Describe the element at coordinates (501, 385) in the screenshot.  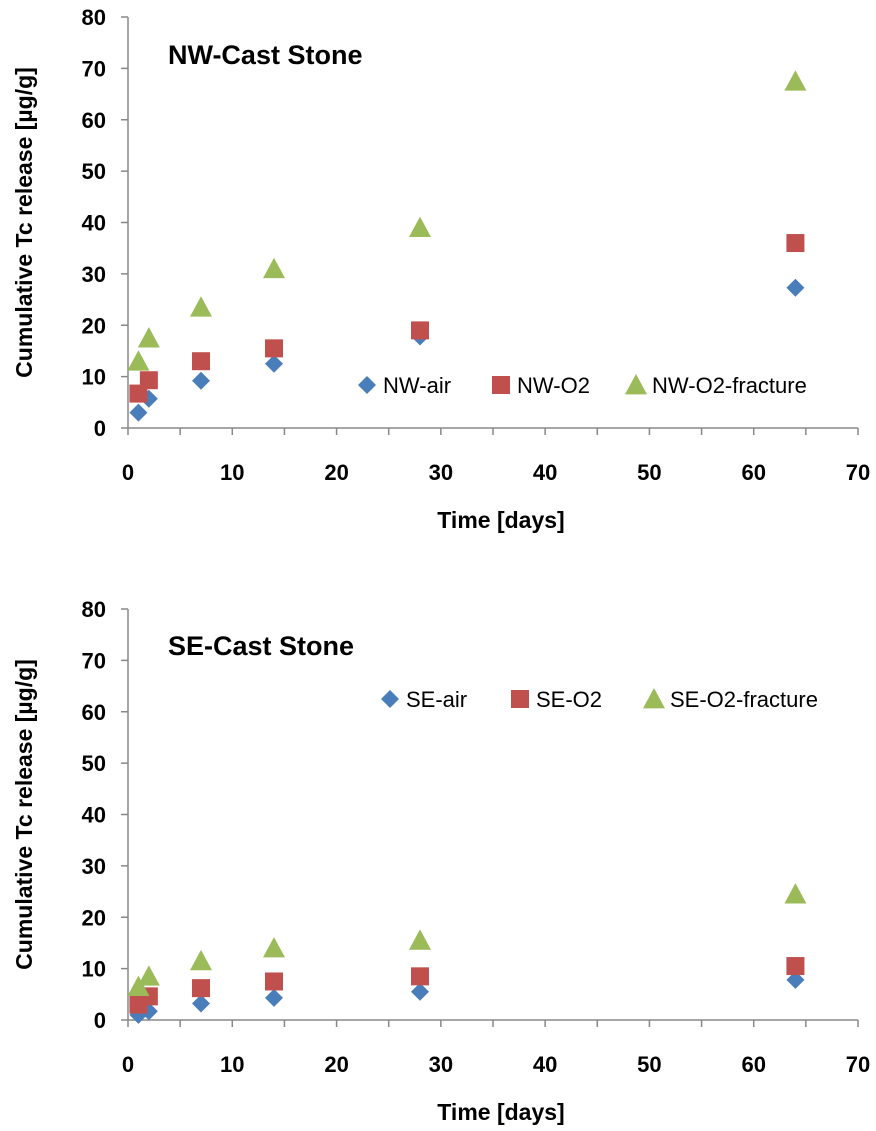
I see `legend-marker-nw-o2` at that location.